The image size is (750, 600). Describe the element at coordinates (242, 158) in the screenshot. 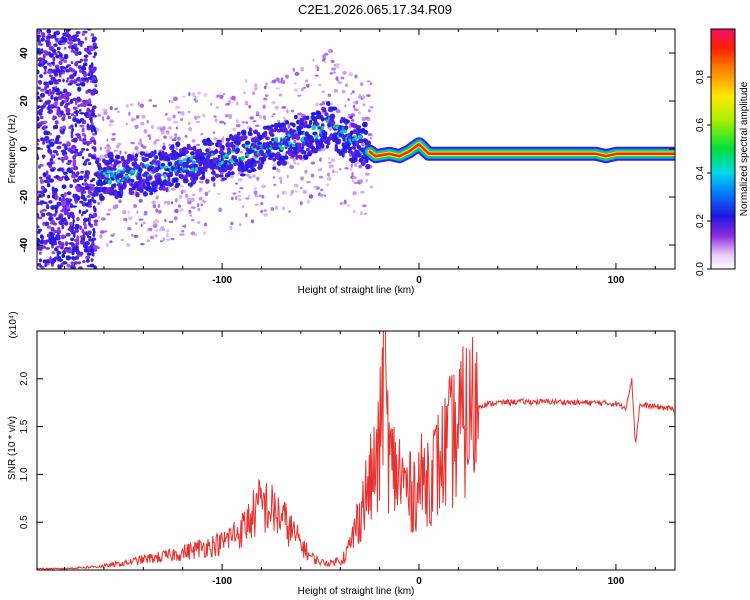

I see `spectrogram-peak-mark` at that location.